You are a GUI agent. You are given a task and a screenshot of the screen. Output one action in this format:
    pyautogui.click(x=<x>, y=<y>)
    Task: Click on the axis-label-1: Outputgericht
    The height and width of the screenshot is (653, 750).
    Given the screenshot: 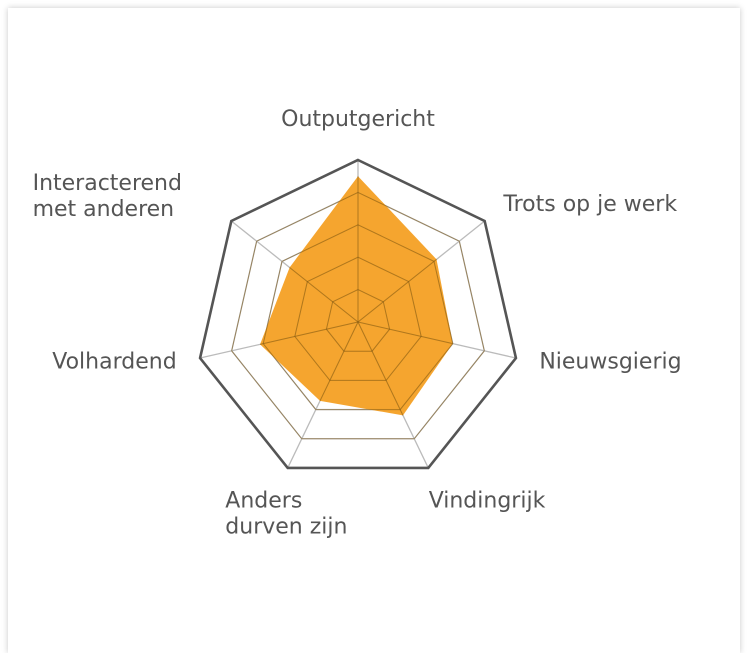 What is the action you would take?
    pyautogui.click(x=358, y=119)
    